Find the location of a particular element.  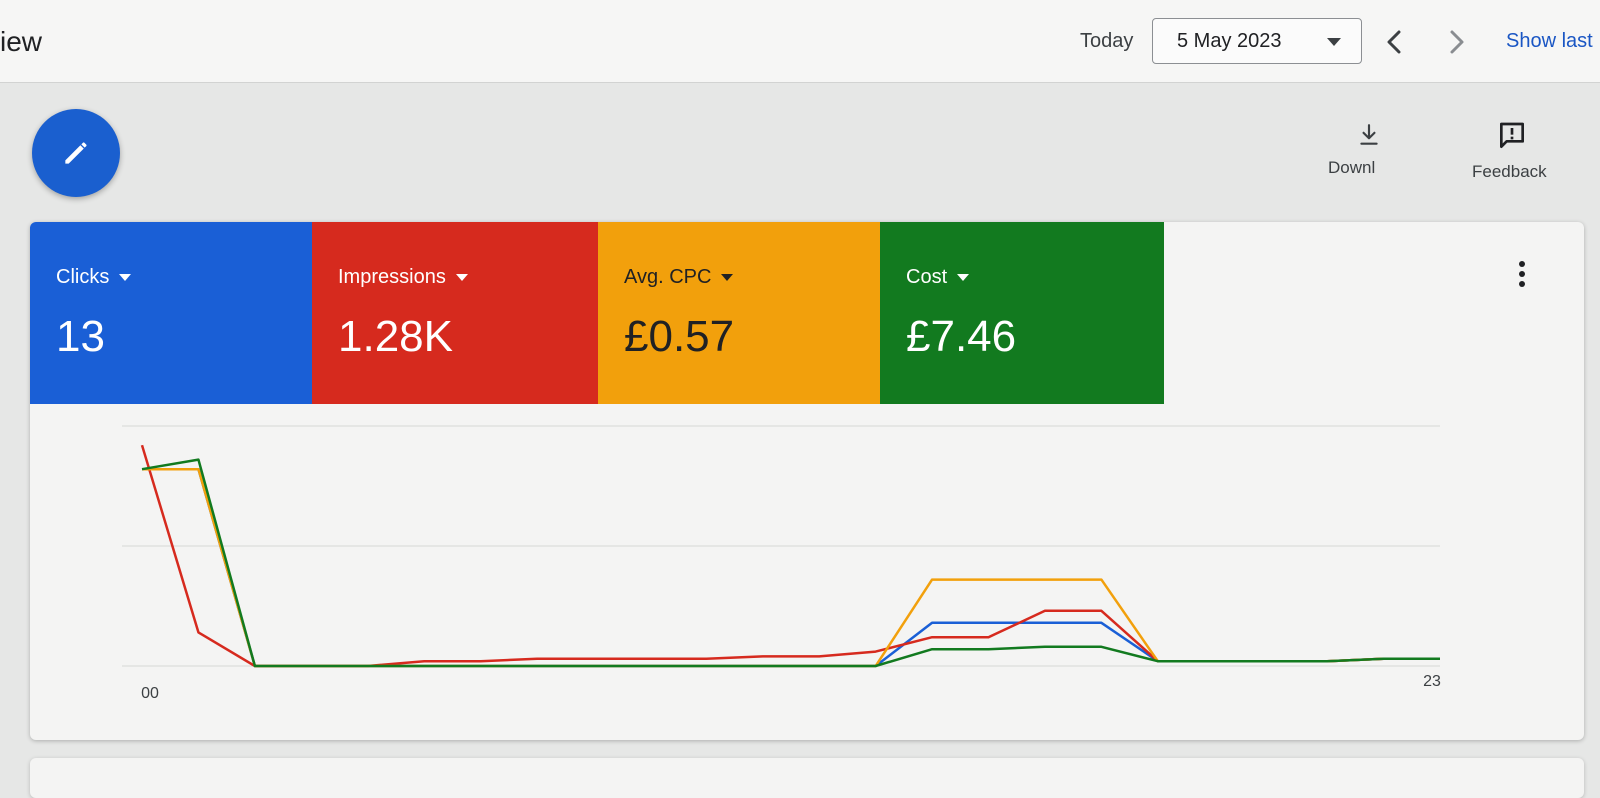

next-card is located at coordinates (807, 778).